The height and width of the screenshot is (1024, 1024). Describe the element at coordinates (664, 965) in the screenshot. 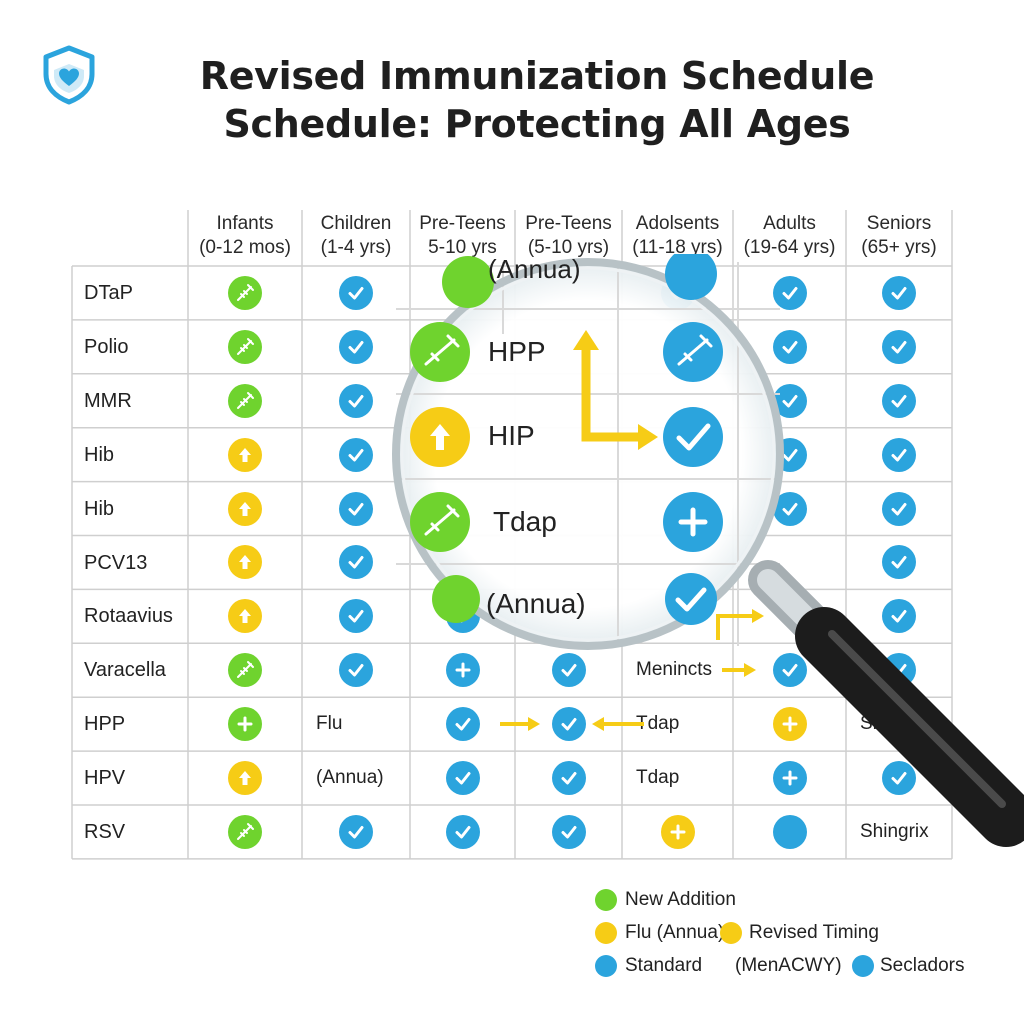

I see `legend-standard: Standard` at that location.